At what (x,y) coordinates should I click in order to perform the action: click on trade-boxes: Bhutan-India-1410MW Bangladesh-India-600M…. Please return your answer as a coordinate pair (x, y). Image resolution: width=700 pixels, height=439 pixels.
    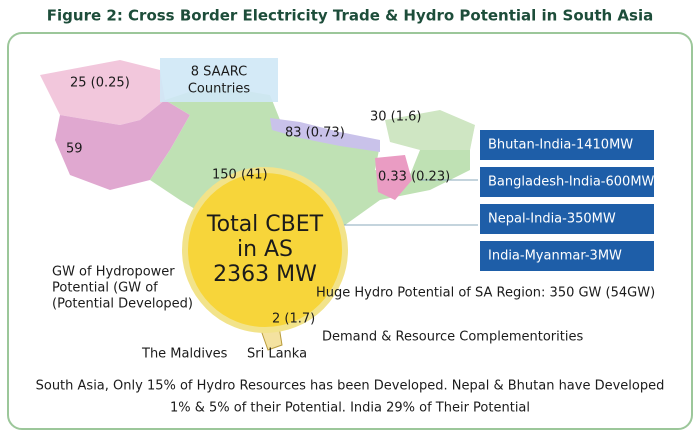
    Looking at the image, I should click on (567, 200).